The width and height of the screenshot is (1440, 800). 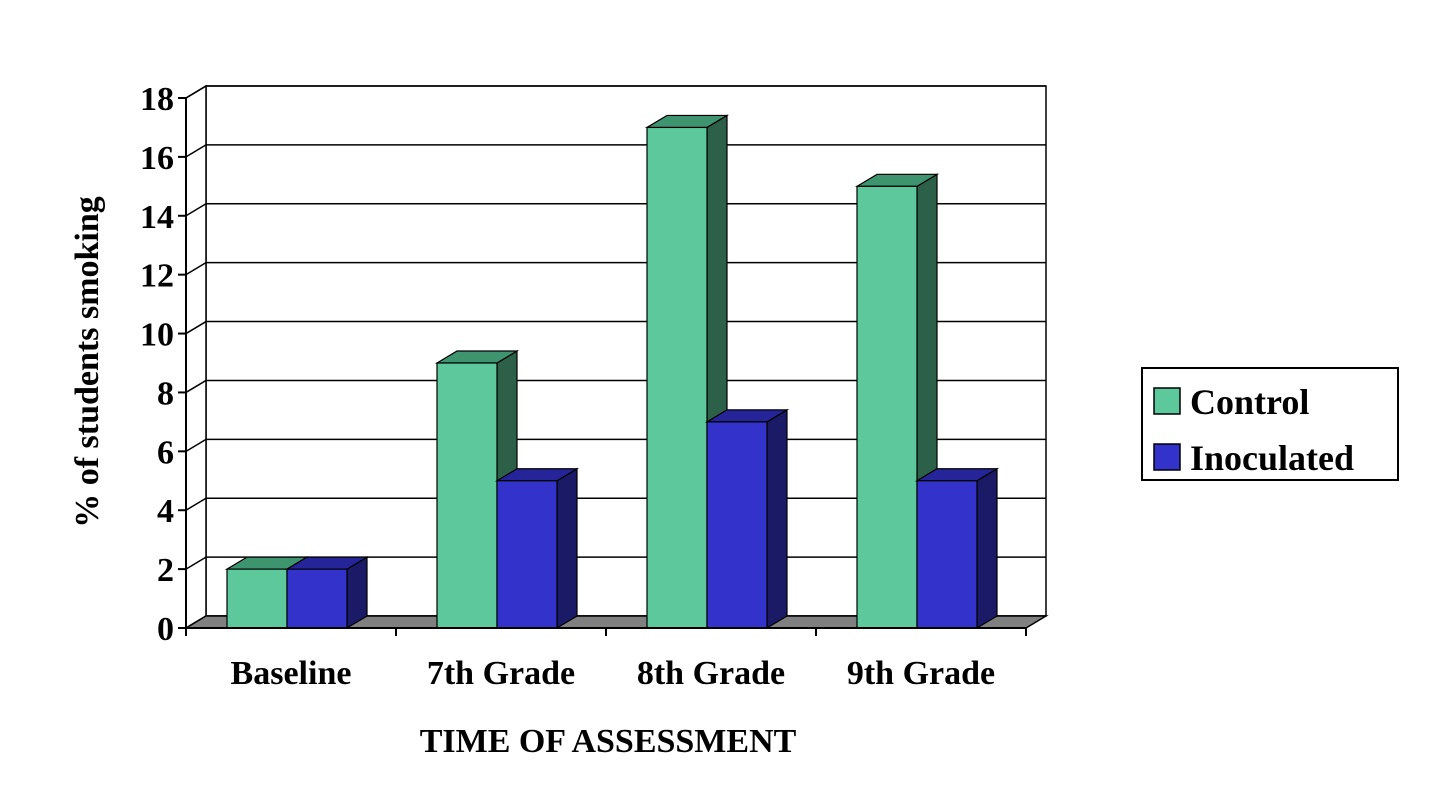 I want to click on y-tick-label: 6, so click(x=165, y=452).